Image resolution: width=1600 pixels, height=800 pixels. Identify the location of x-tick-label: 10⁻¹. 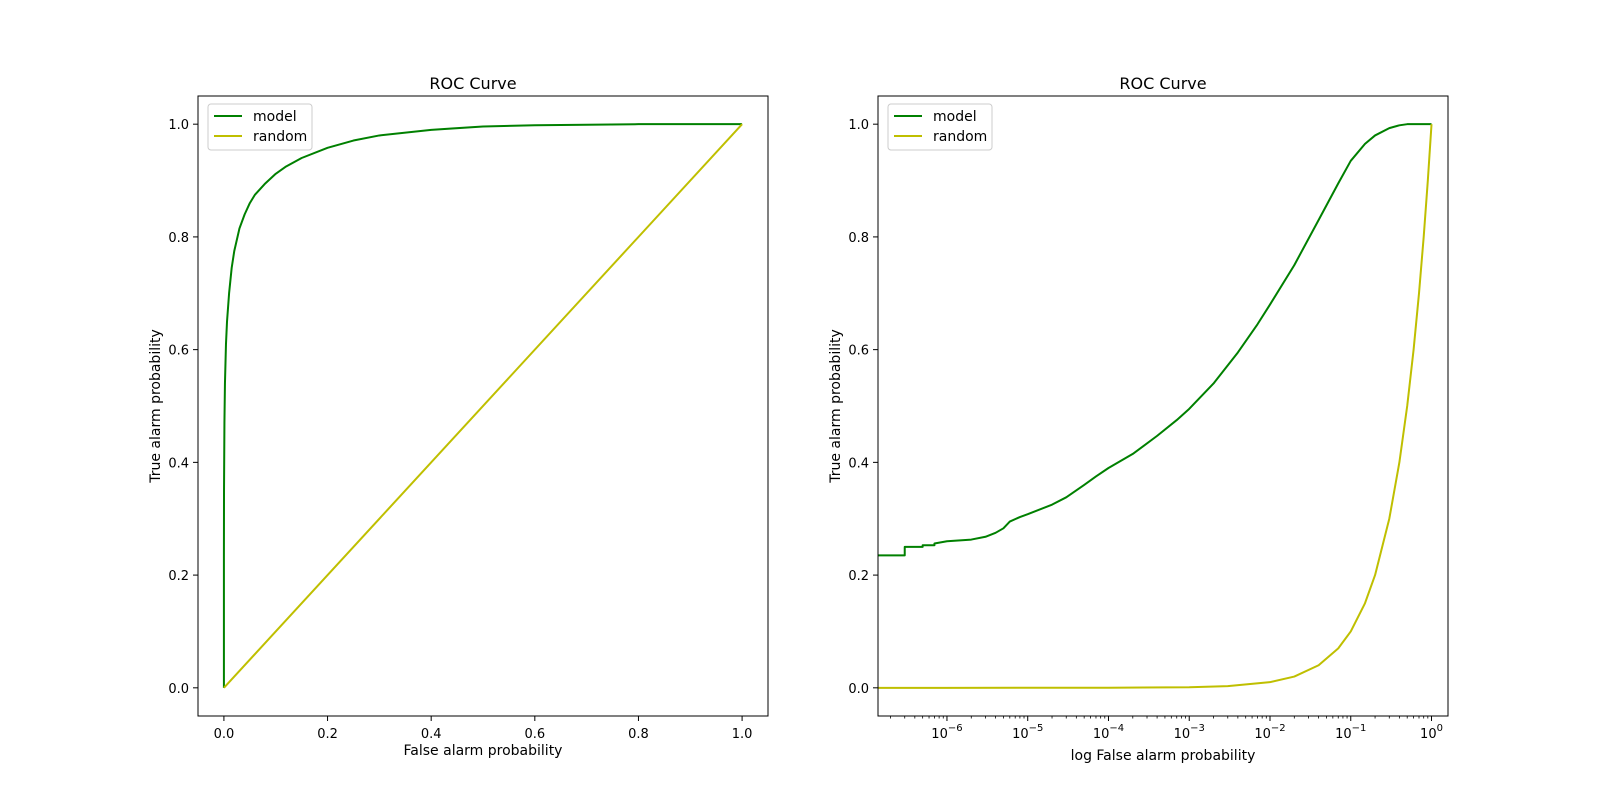
(1350, 732).